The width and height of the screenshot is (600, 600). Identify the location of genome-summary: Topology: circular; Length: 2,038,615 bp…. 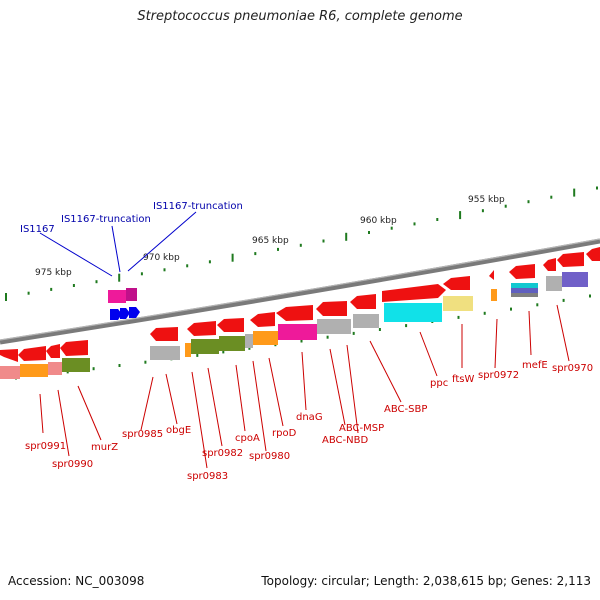
(426, 581).